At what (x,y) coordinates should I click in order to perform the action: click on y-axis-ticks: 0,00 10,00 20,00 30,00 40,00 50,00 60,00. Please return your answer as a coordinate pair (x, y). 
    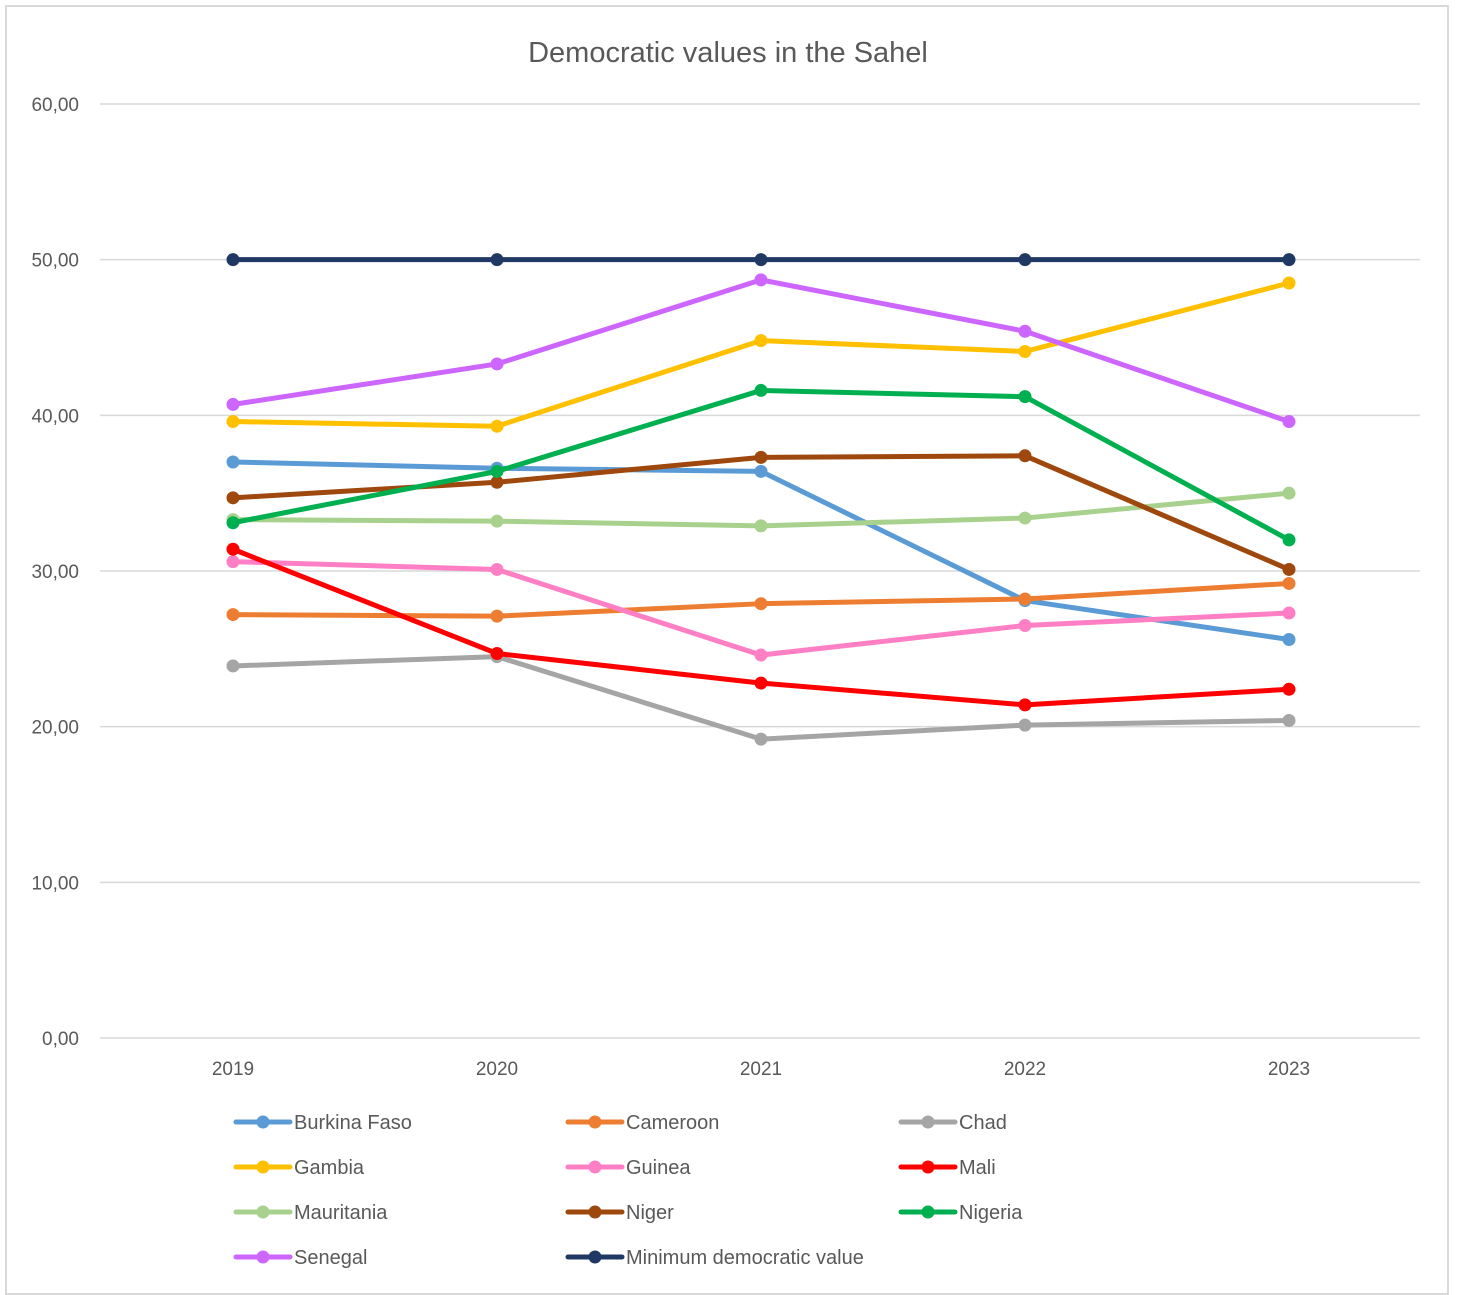
    Looking at the image, I should click on (55, 572).